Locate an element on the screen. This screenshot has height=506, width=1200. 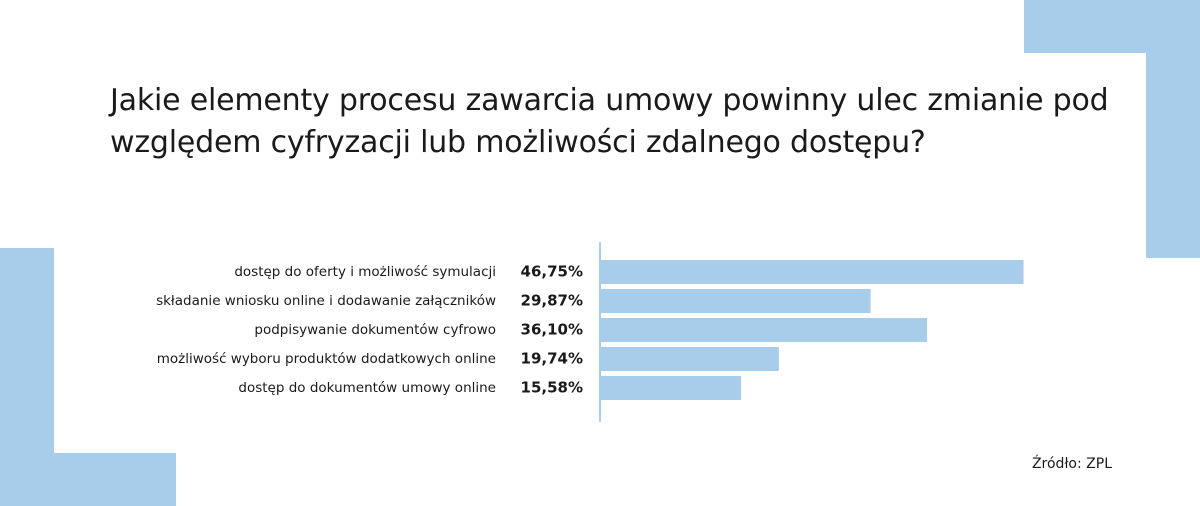
value-label: 36,10% is located at coordinates (552, 330).